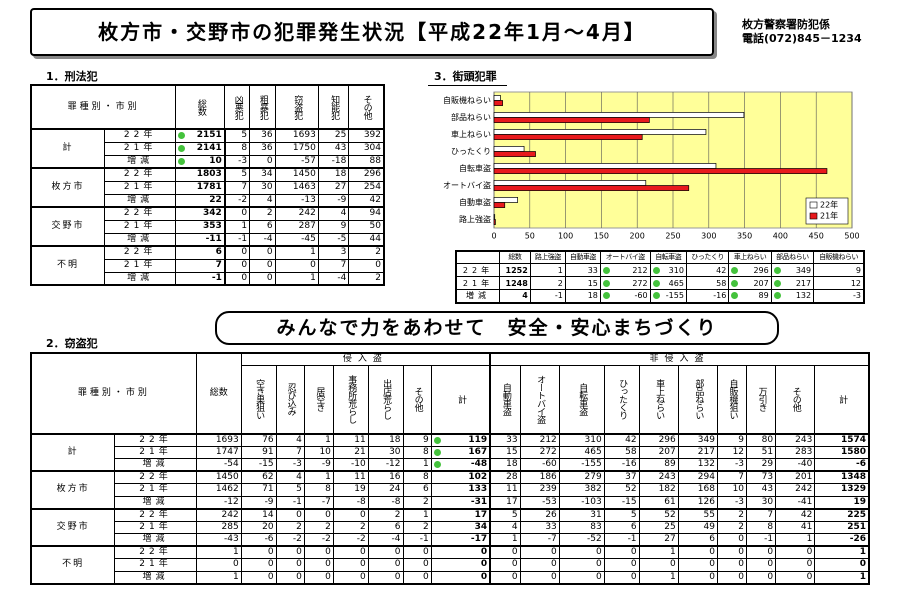  Describe the element at coordinates (708, 236) in the screenshot. I see `x-tick-label: 300` at that location.